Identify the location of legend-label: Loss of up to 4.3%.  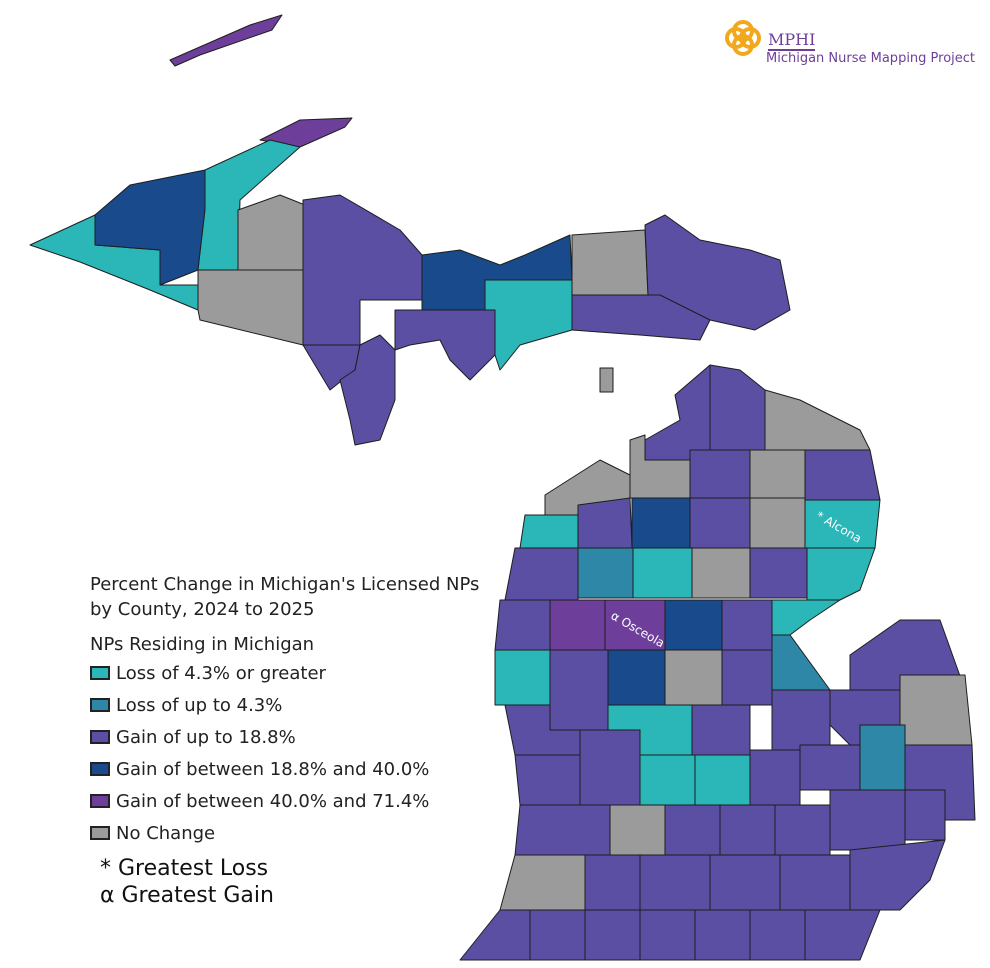
(199, 705).